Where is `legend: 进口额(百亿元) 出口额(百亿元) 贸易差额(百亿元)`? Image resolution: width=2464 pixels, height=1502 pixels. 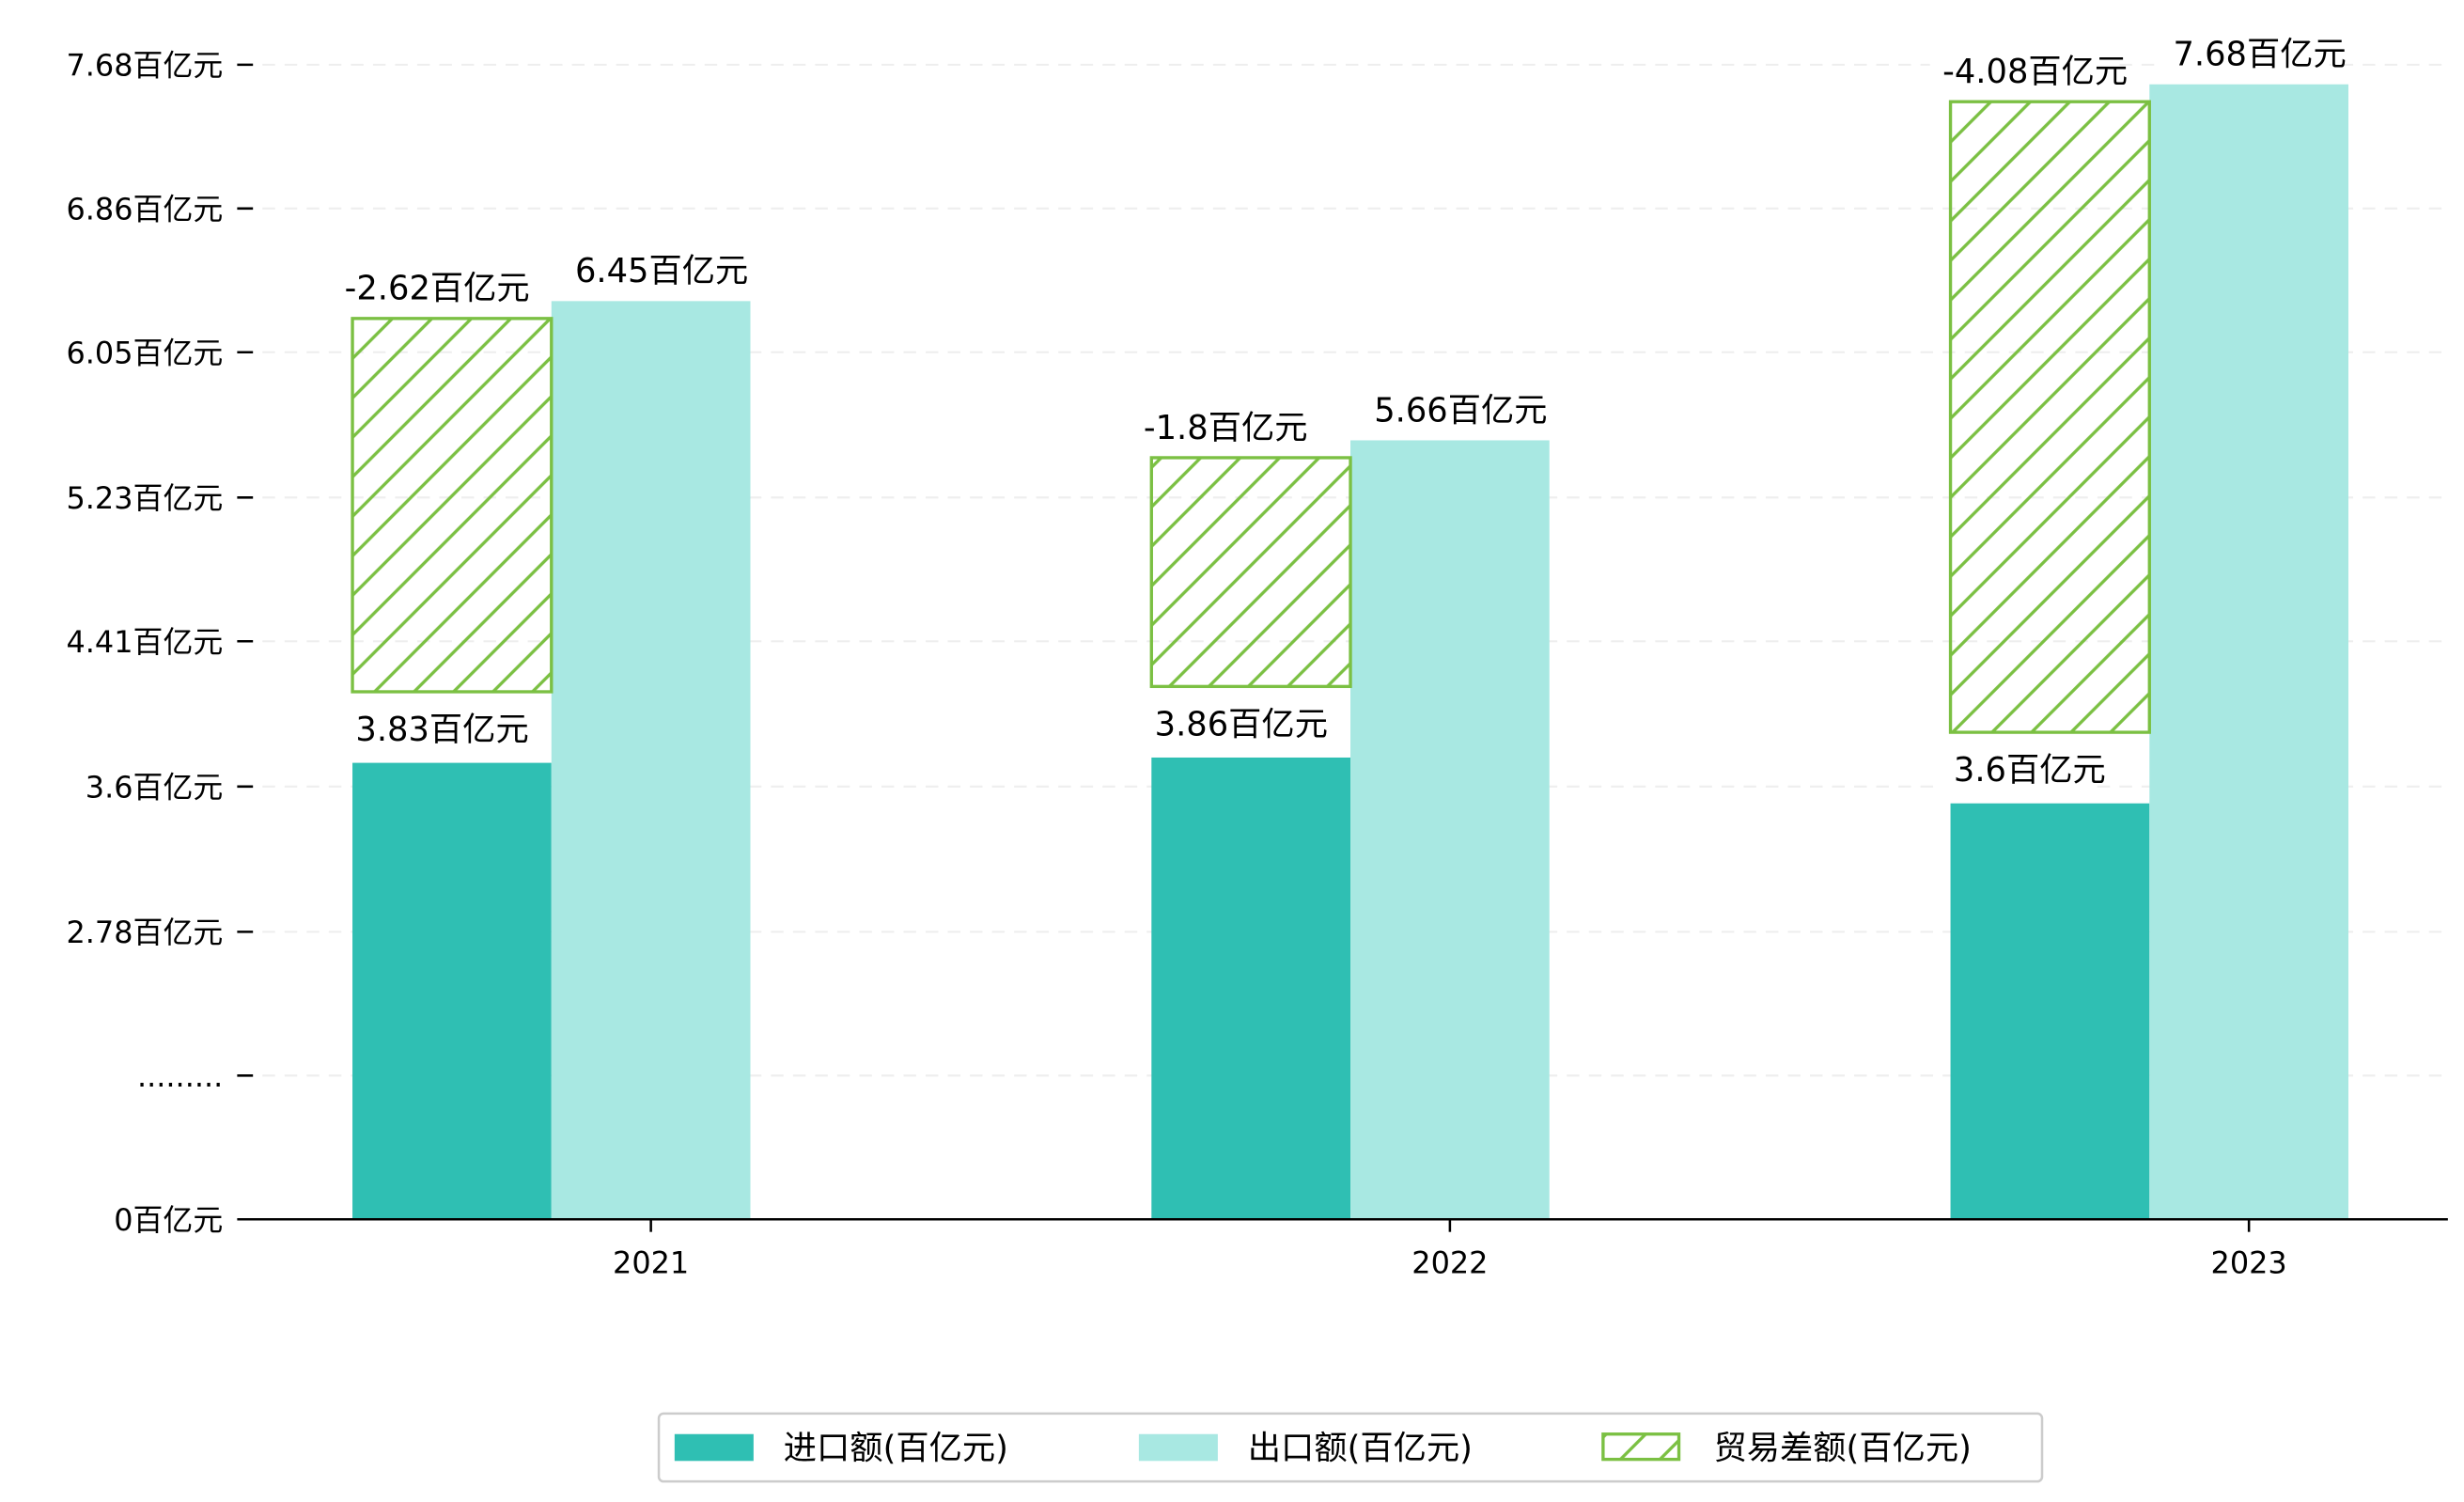 legend: 进口额(百亿元) 出口额(百亿元) 贸易差额(百亿元) is located at coordinates (1350, 1447).